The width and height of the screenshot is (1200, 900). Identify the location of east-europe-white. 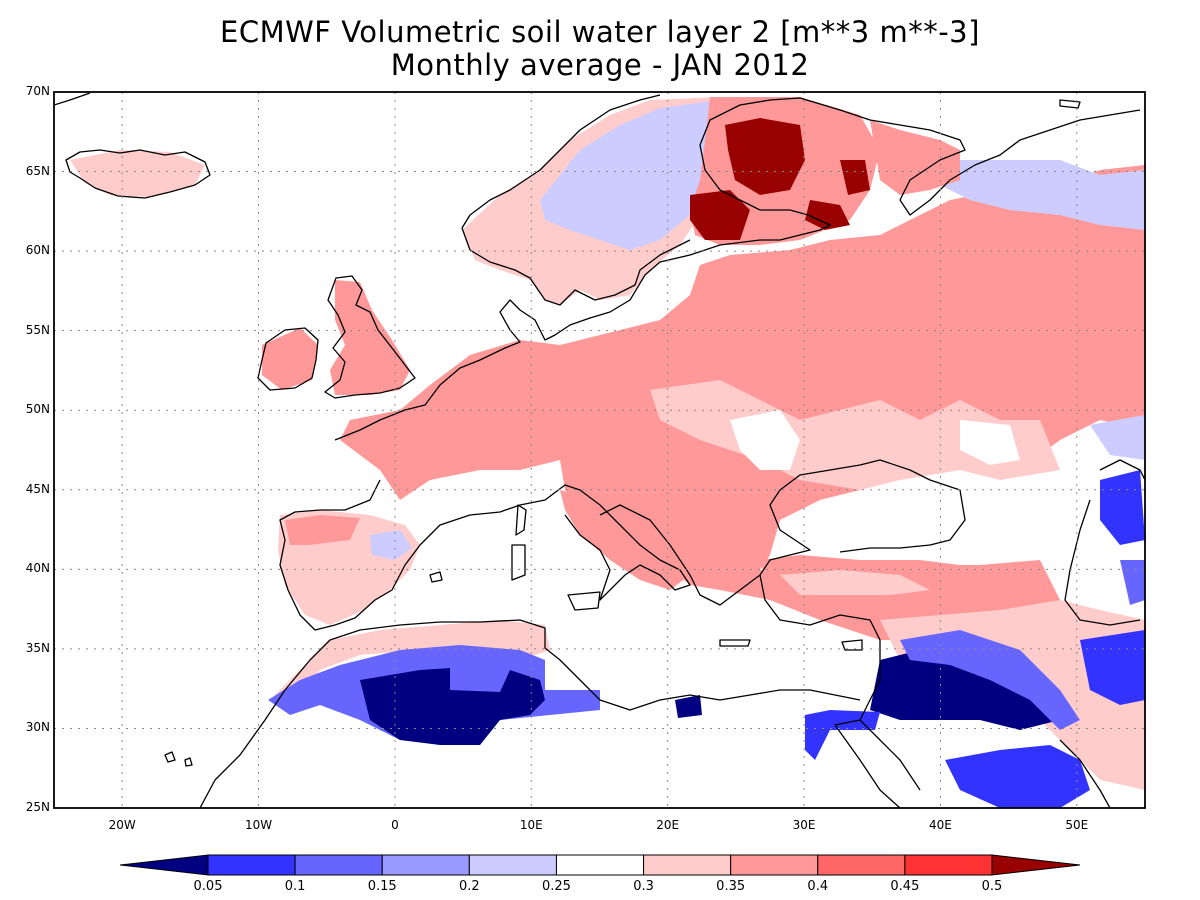
(875, 440).